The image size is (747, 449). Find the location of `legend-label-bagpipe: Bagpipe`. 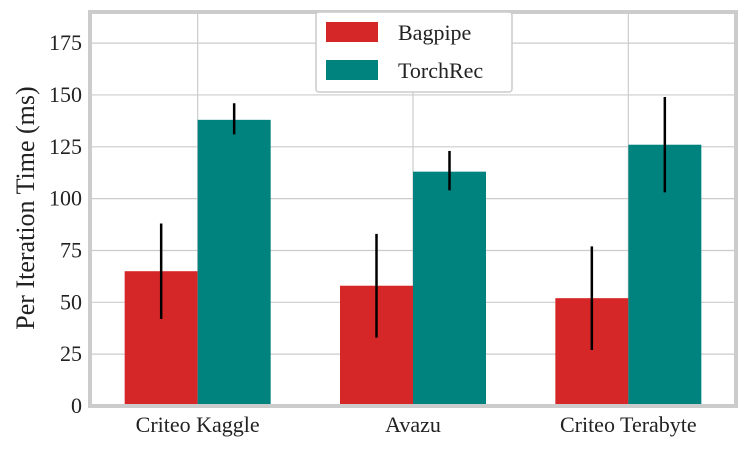

legend-label-bagpipe: Bagpipe is located at coordinates (434, 32).